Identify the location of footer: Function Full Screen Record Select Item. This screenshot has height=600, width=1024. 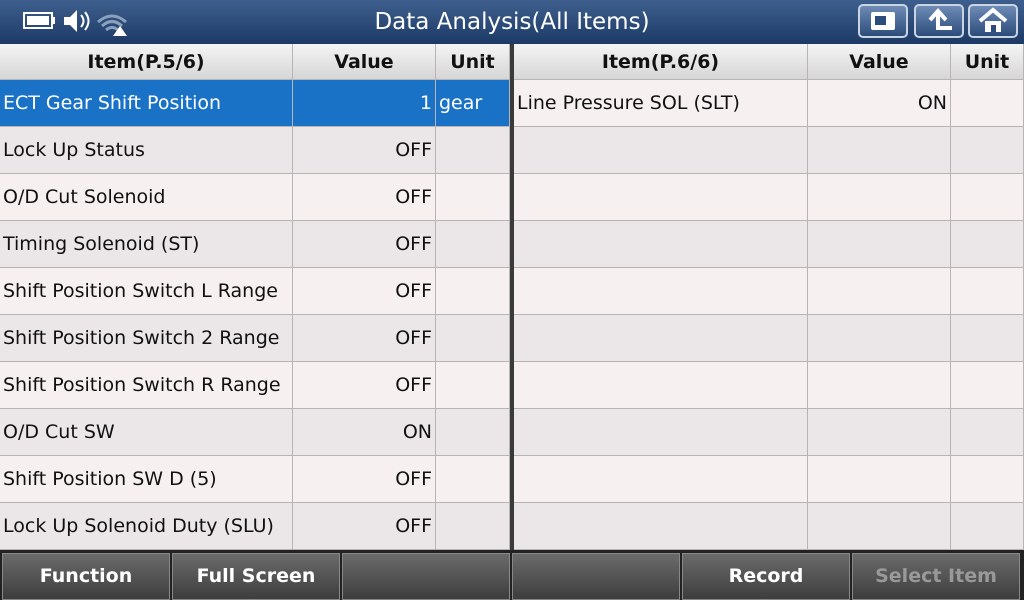
(512, 575).